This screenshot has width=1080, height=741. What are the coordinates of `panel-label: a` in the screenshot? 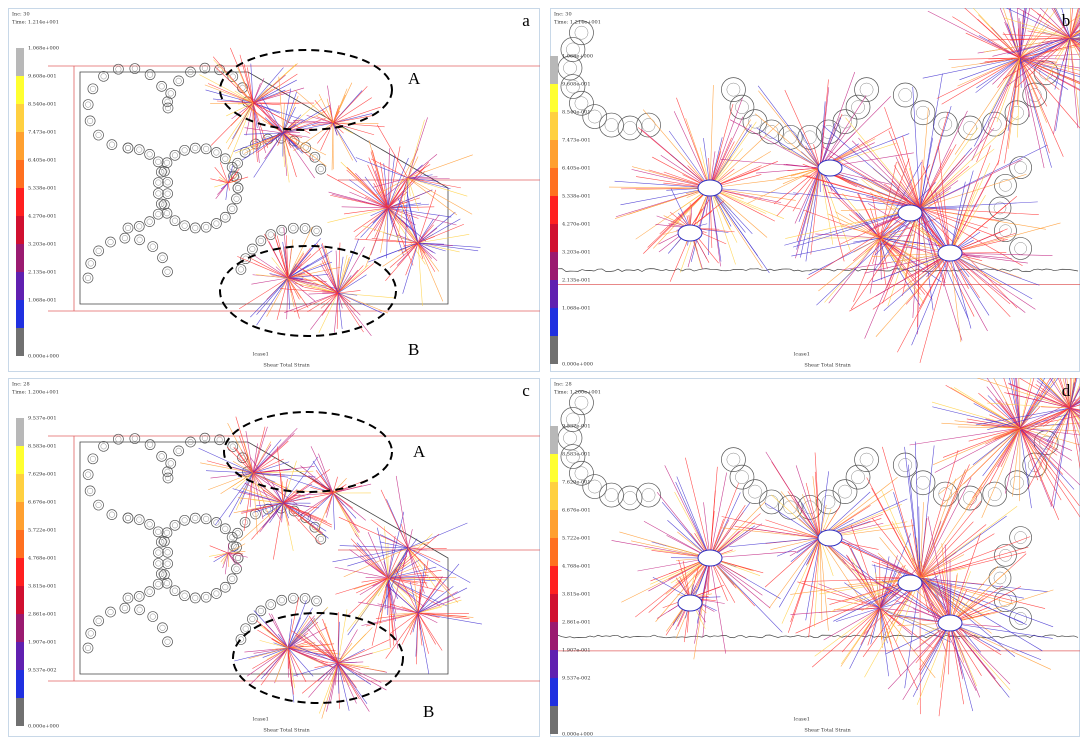 It's located at (526, 20).